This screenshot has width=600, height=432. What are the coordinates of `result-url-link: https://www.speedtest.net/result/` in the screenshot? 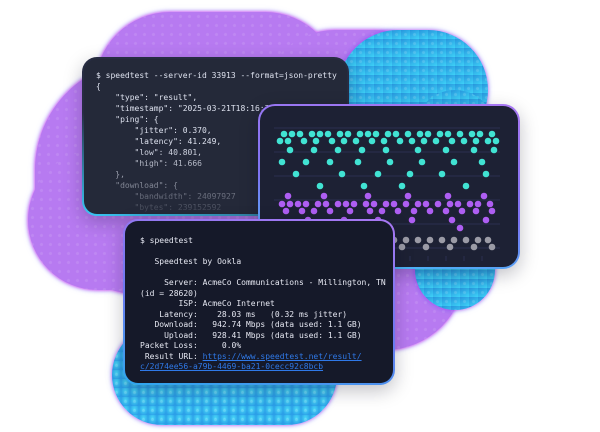 It's located at (282, 356).